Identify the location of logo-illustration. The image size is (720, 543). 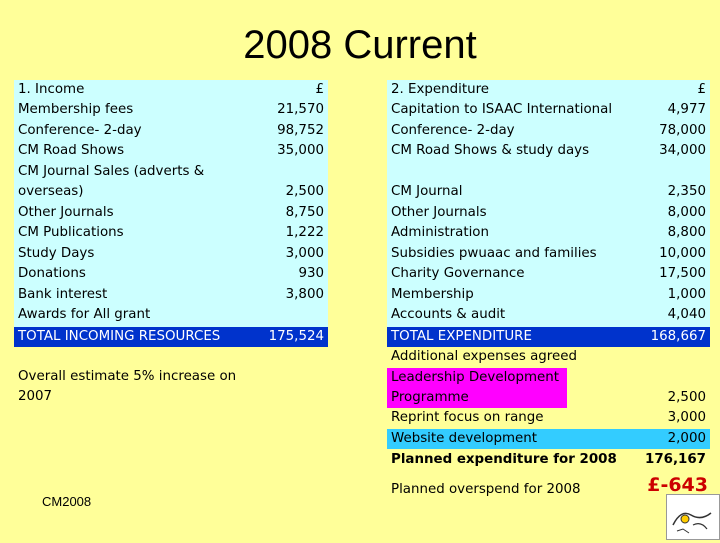
(692, 523).